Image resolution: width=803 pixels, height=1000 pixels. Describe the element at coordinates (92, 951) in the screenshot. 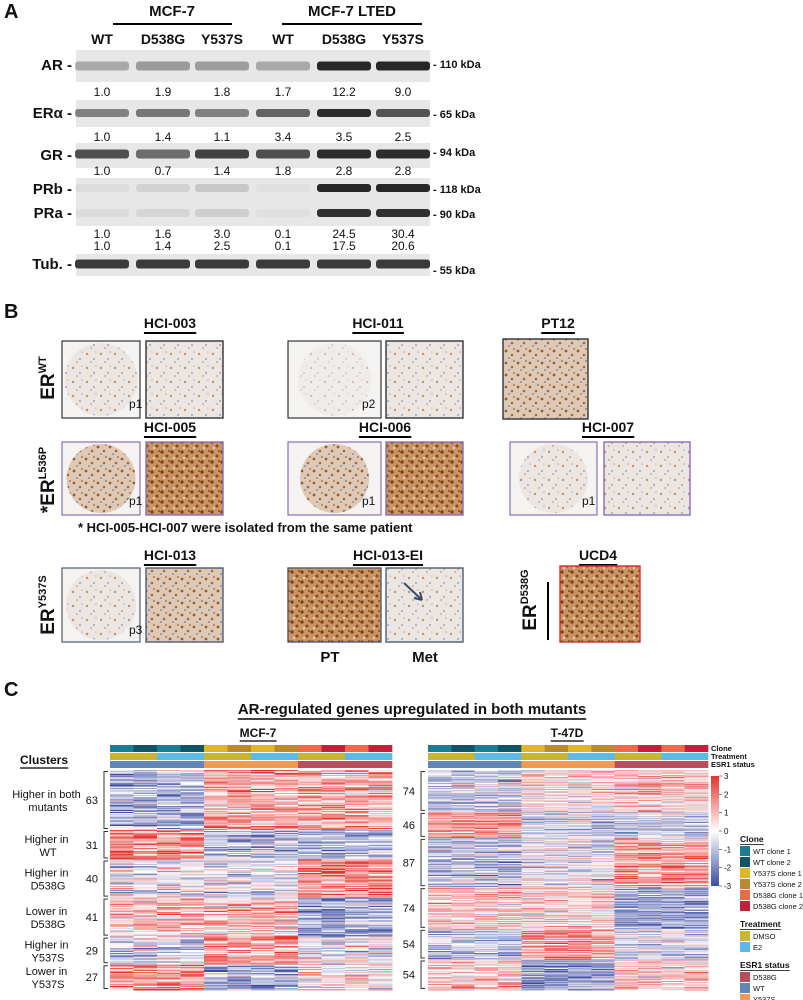

I see `cluster-count: 29` at that location.